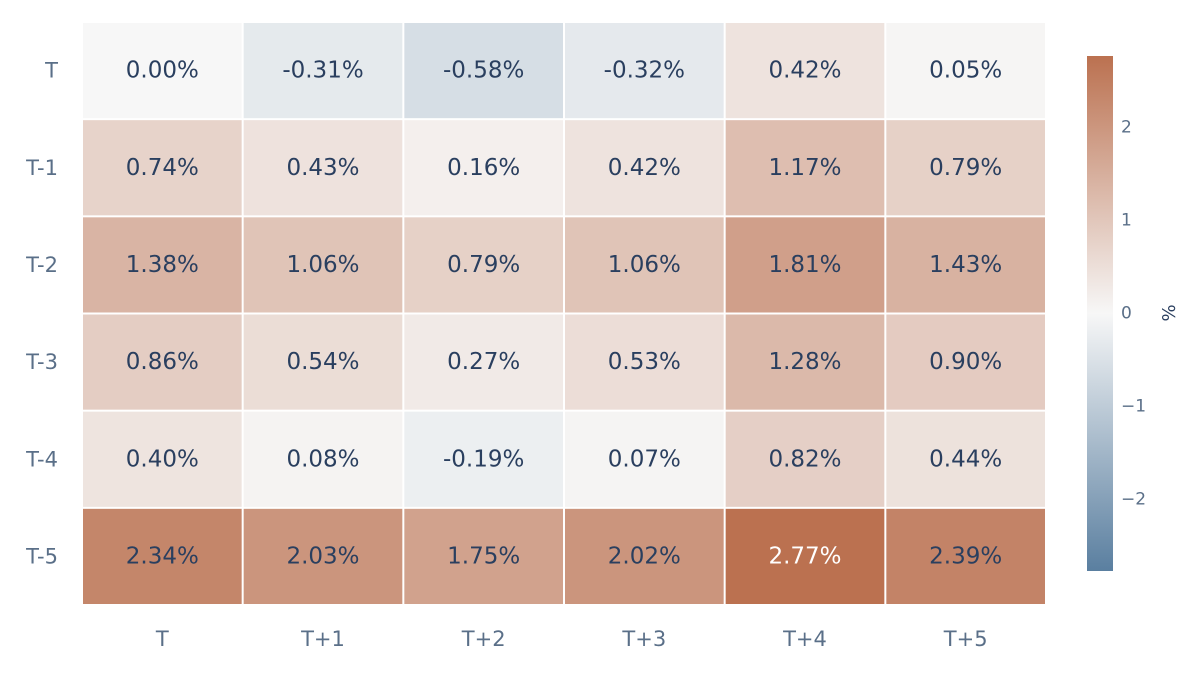  I want to click on heatmap-cell-label: 2.39%, so click(965, 556).